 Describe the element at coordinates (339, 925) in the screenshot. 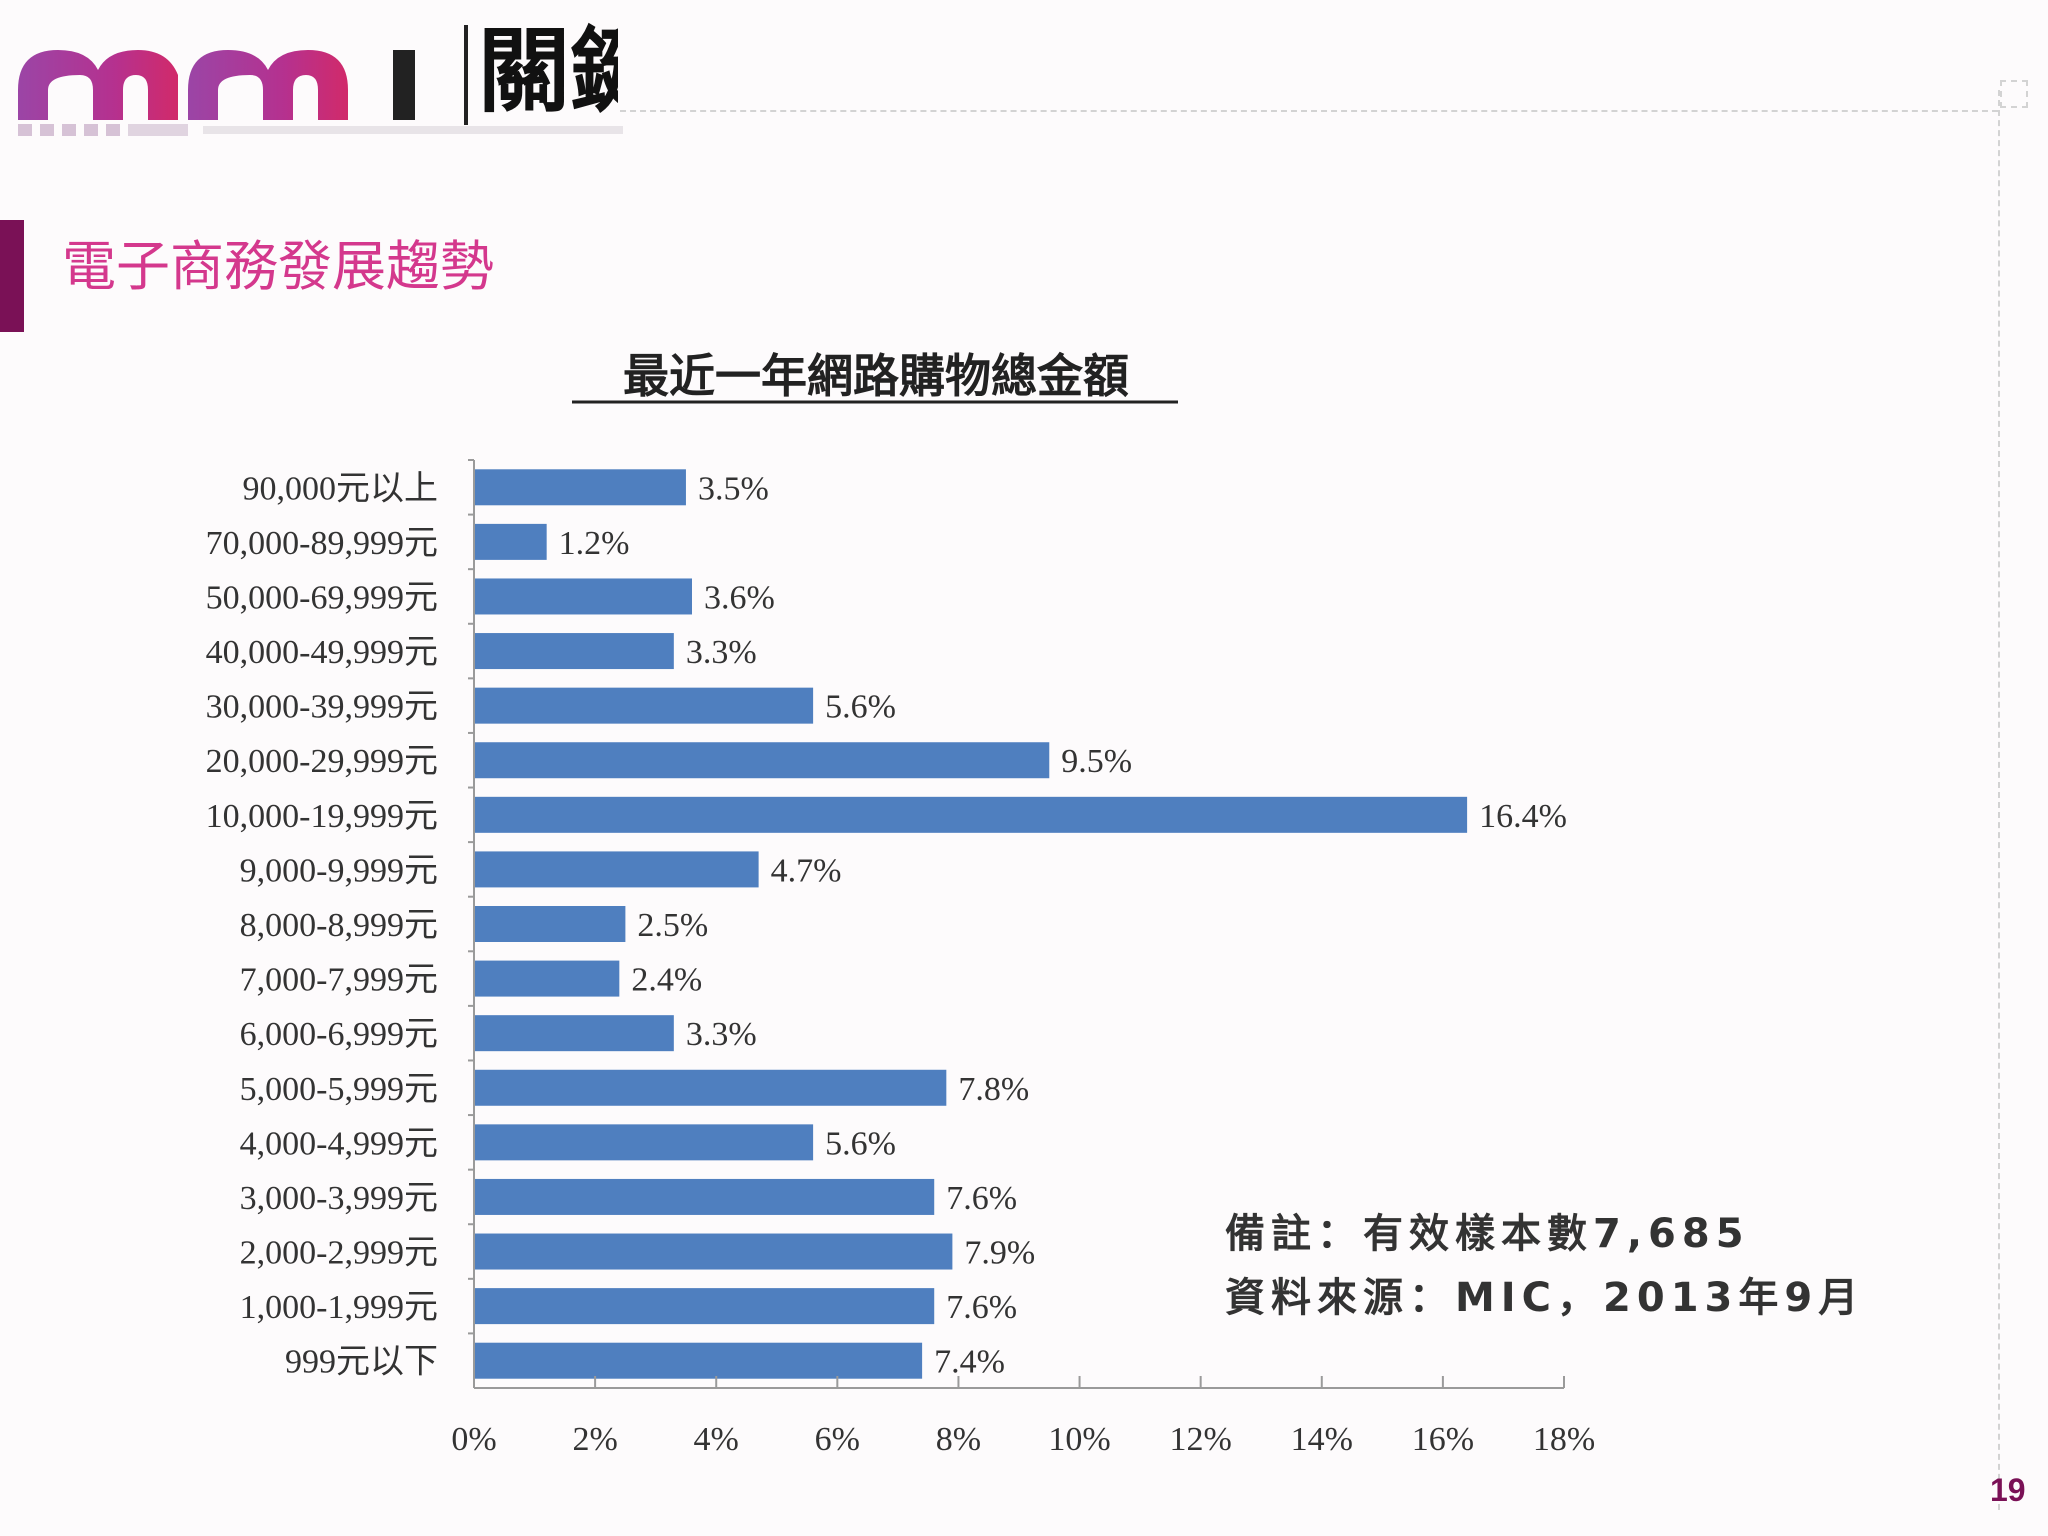

I see `category-label: 8,000-8,999元` at that location.